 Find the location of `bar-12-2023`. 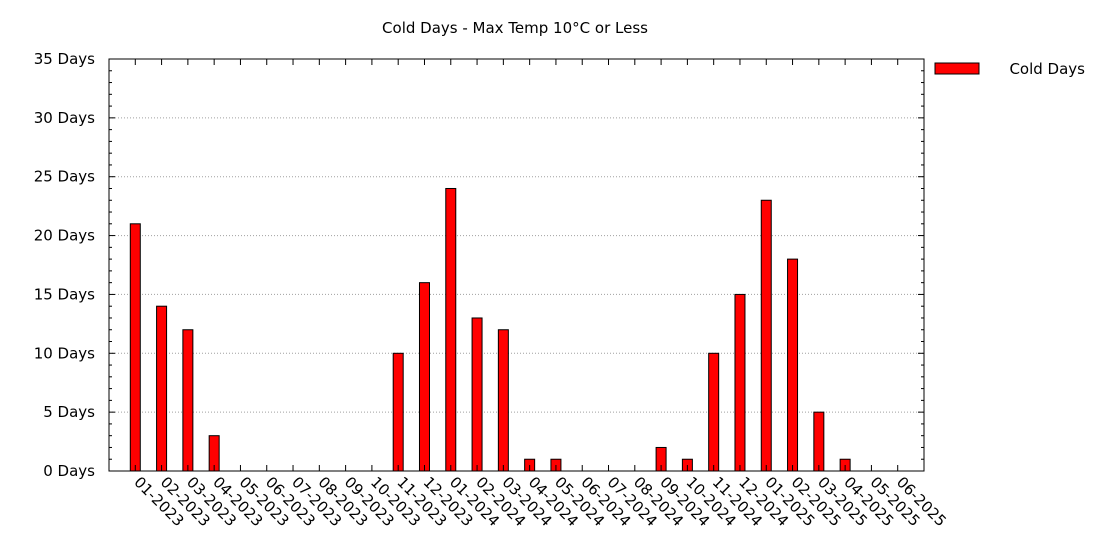

bar-12-2023 is located at coordinates (424, 377).